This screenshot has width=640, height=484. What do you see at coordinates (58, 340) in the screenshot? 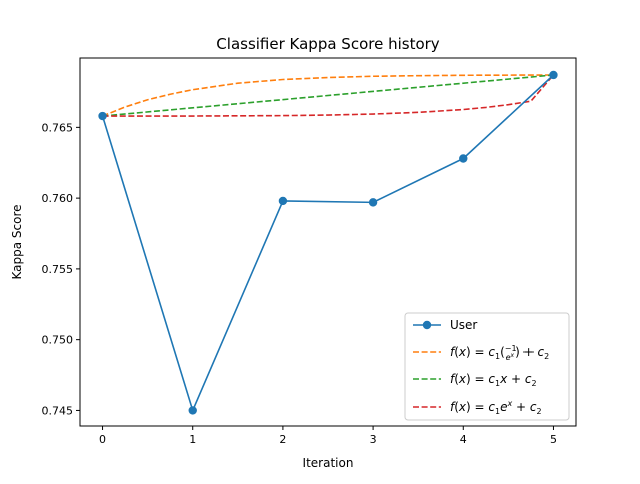
I see `y-tick-label: 0.750` at bounding box center [58, 340].